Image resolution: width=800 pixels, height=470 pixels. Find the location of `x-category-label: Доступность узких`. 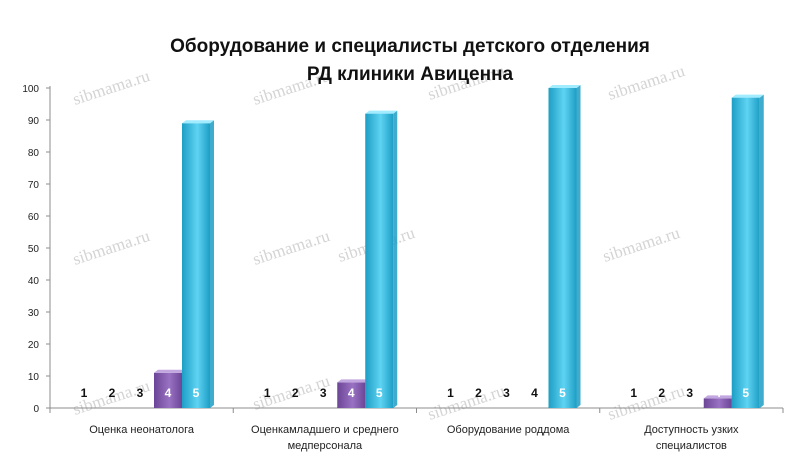

x-category-label: Доступность узких is located at coordinates (691, 430).